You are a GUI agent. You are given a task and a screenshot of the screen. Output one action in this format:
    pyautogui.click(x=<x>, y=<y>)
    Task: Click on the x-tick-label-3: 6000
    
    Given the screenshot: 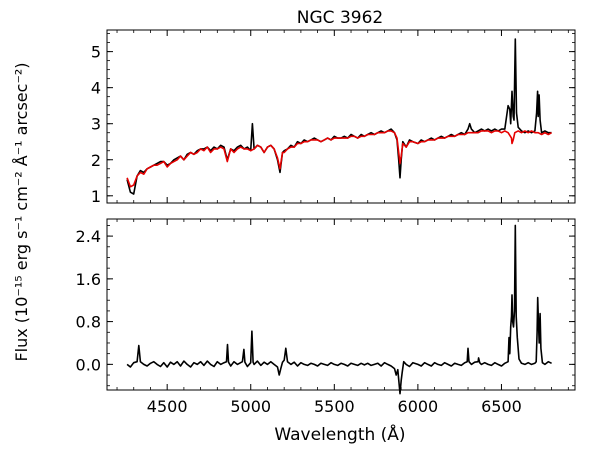 What is the action you would take?
    pyautogui.click(x=418, y=406)
    